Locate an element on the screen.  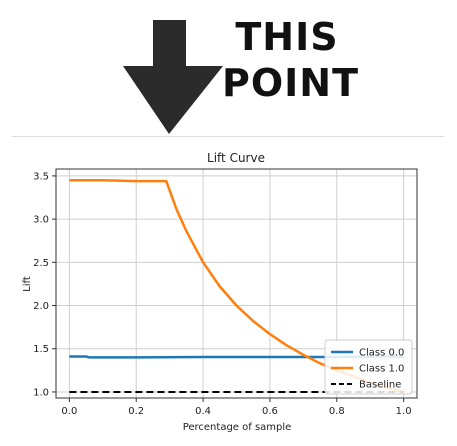
caption-line-1: THIS is located at coordinates (287, 37).